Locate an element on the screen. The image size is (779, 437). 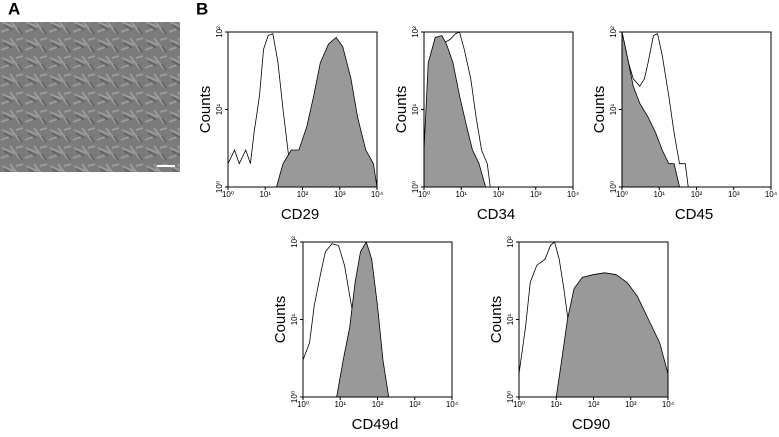
chart-title: CD49d is located at coordinates (375, 424).